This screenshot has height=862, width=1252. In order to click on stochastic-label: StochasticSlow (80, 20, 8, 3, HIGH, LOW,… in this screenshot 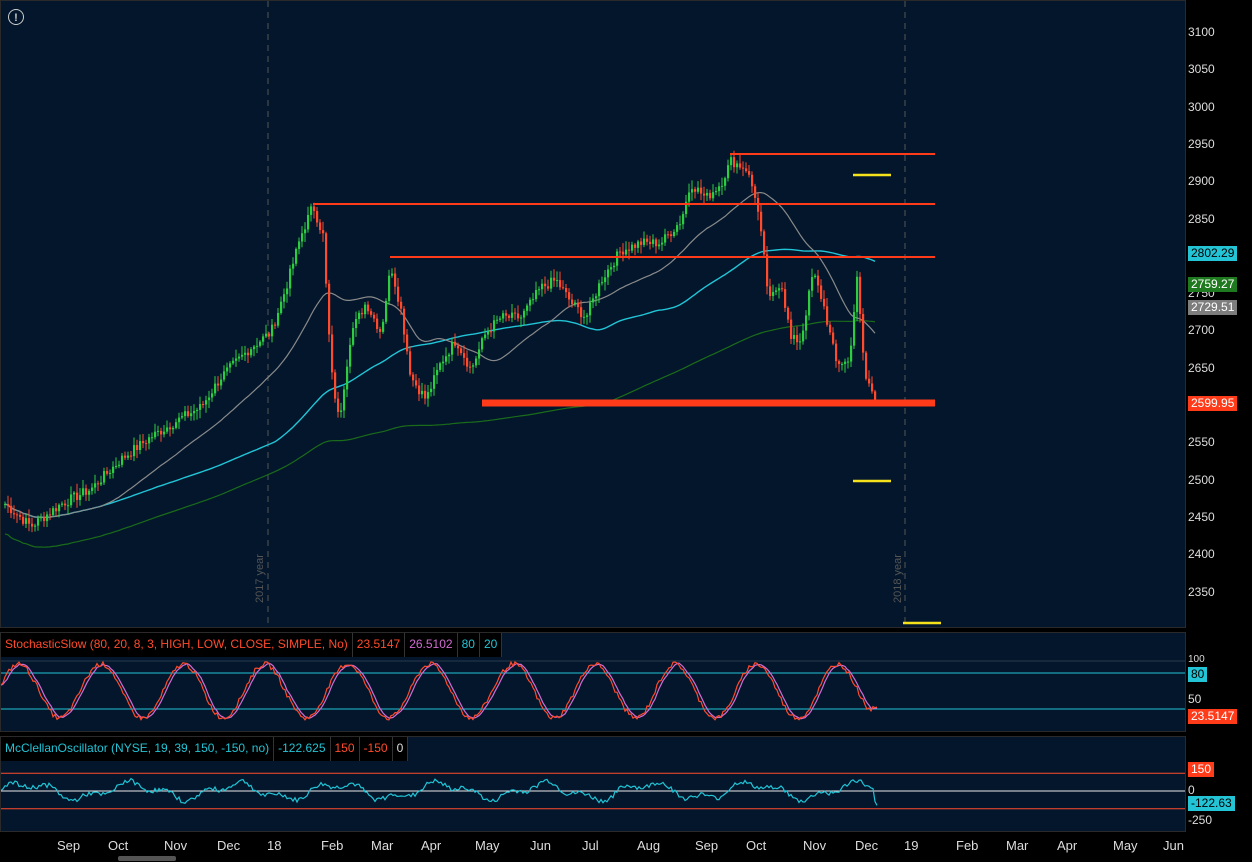, I will do `click(252, 645)`.